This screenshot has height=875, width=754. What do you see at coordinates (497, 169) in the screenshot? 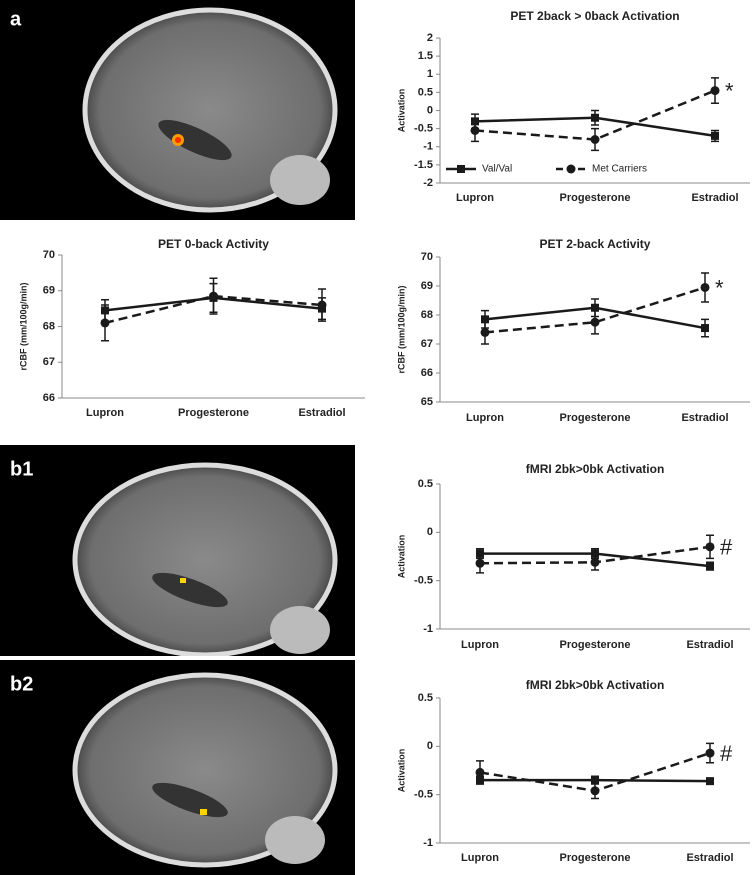
I see `legend-label: Val/Val` at bounding box center [497, 169].